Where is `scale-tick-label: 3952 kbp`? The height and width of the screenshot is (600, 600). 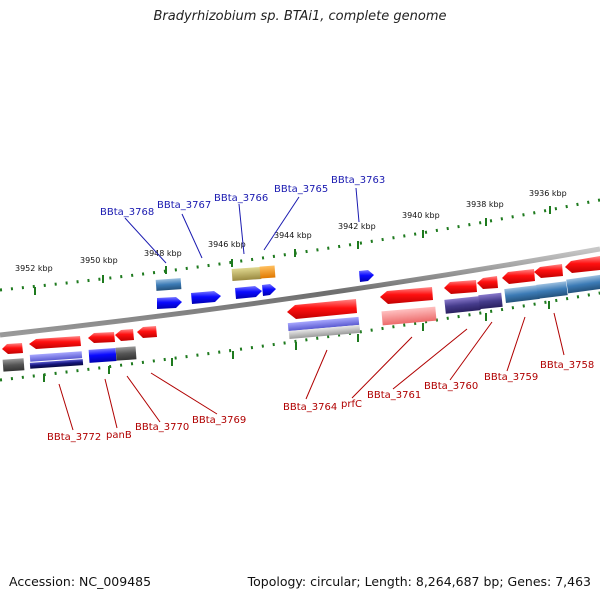
scale-tick-label: 3952 kbp is located at coordinates (34, 268).